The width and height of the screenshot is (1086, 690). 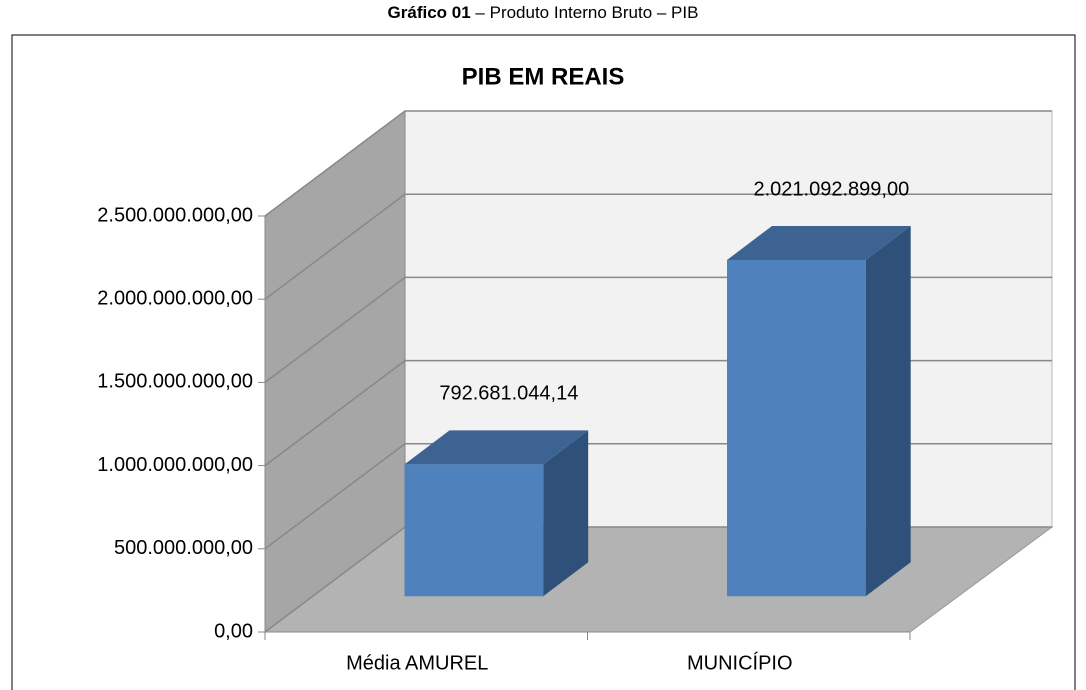 I want to click on y-tick-label: 2.000.000.000,00, so click(x=175, y=298).